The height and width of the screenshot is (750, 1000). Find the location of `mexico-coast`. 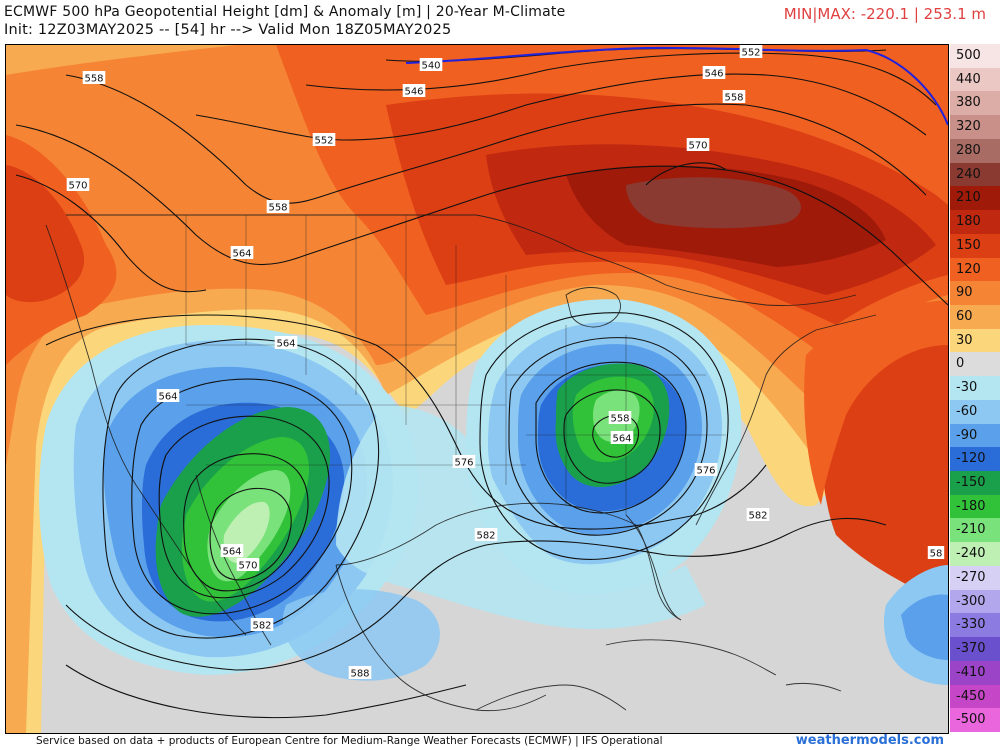

mexico-coast is located at coordinates (441, 638).